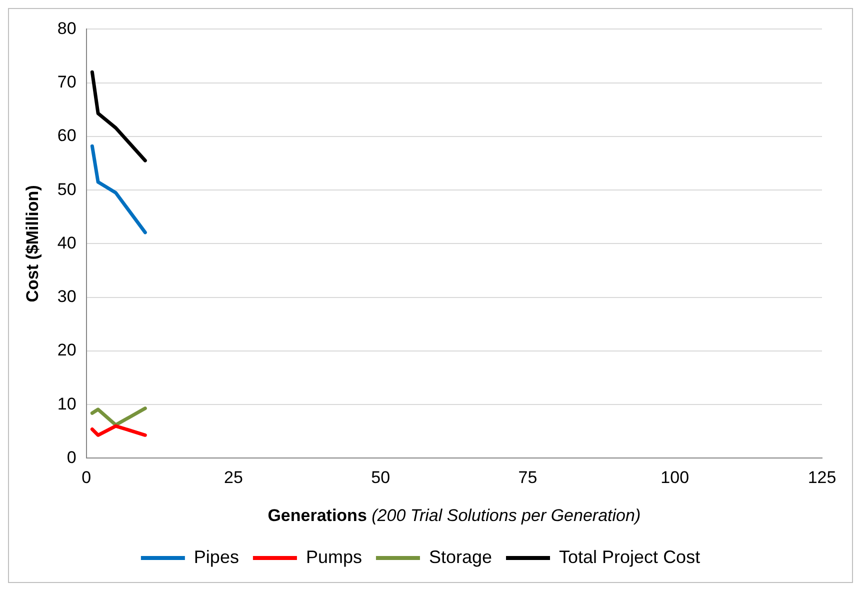 This screenshot has width=863, height=591. I want to click on x-tick-label: 100, so click(675, 478).